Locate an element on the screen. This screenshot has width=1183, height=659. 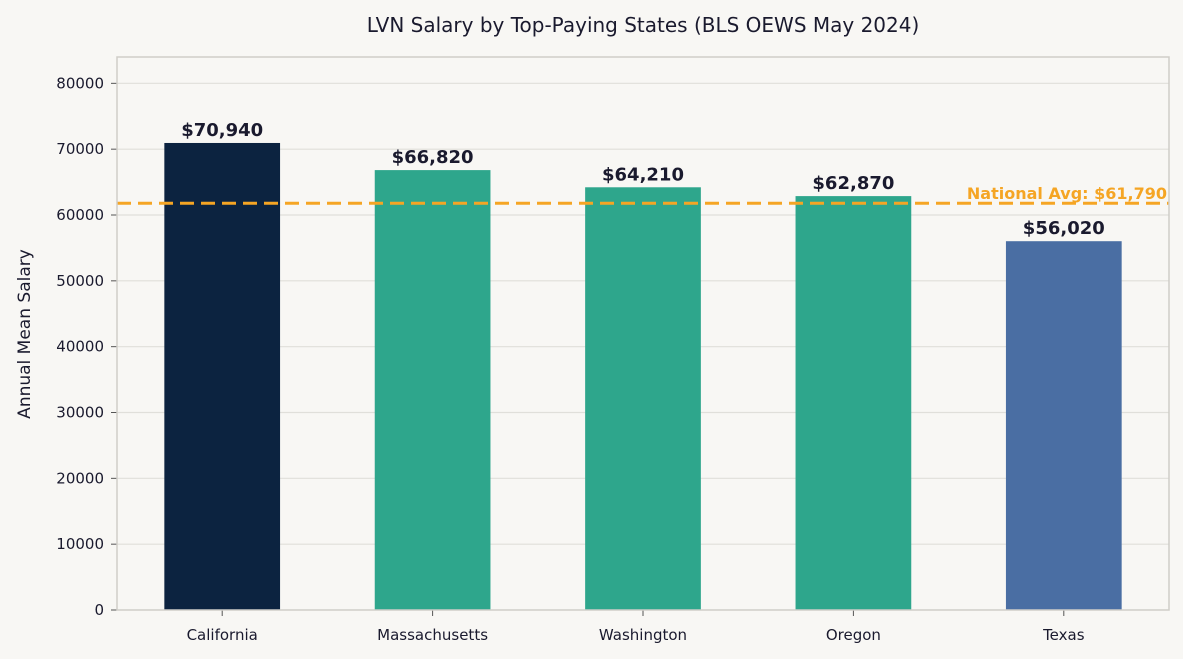
bar-value-label: $56,020 is located at coordinates (1064, 228).